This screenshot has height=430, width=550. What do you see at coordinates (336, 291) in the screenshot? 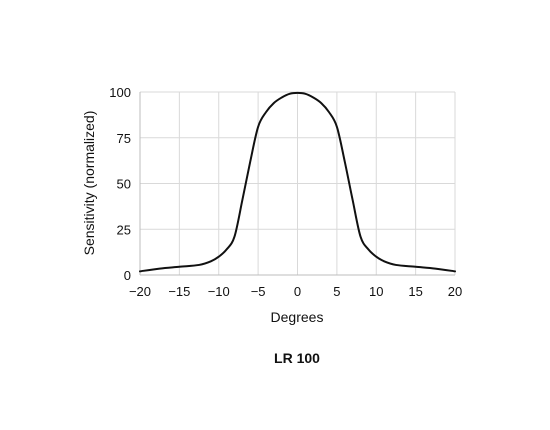
I see `x-tick-label-5: 5` at bounding box center [336, 291].